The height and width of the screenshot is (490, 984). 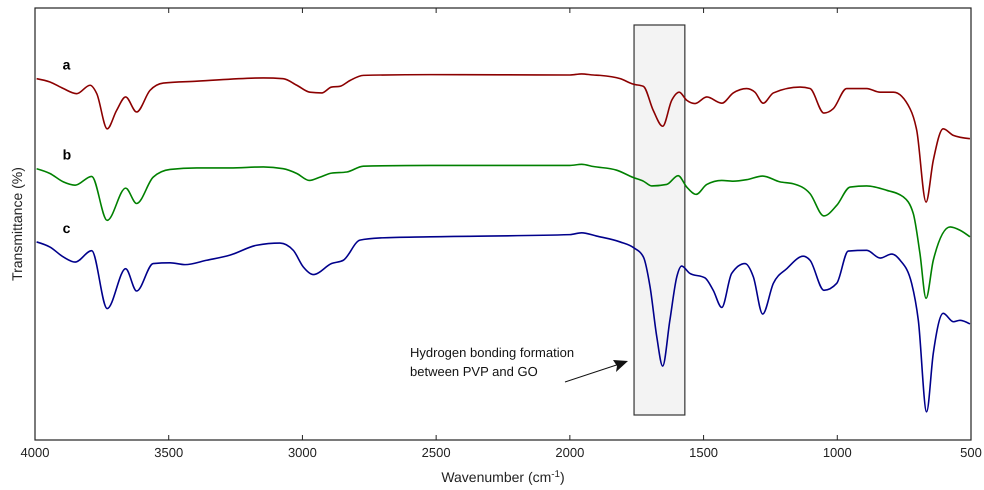 What do you see at coordinates (17, 224) in the screenshot?
I see `y-axis-title: Transmittance (%)` at bounding box center [17, 224].